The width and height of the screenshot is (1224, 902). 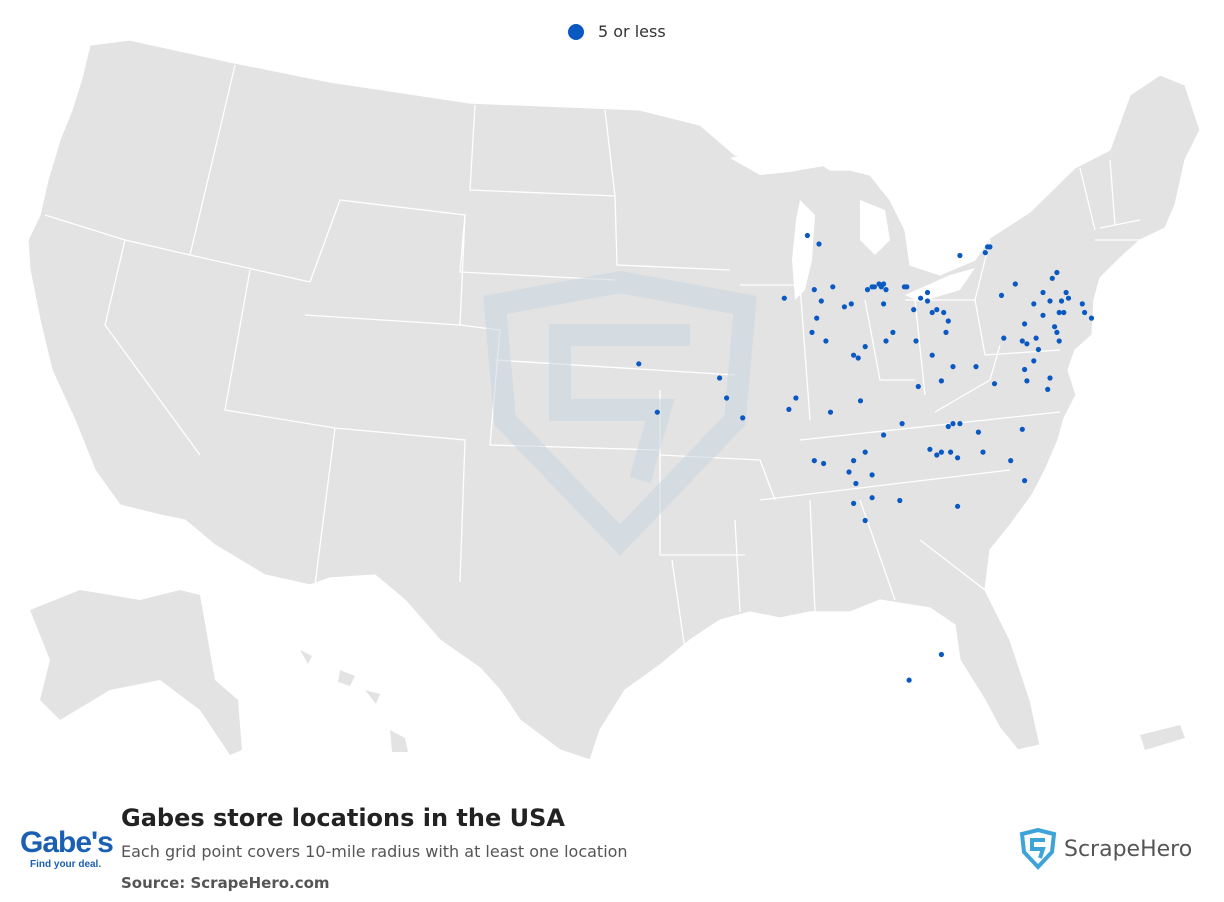 What do you see at coordinates (354, 701) in the screenshot?
I see `hawaii-inset` at bounding box center [354, 701].